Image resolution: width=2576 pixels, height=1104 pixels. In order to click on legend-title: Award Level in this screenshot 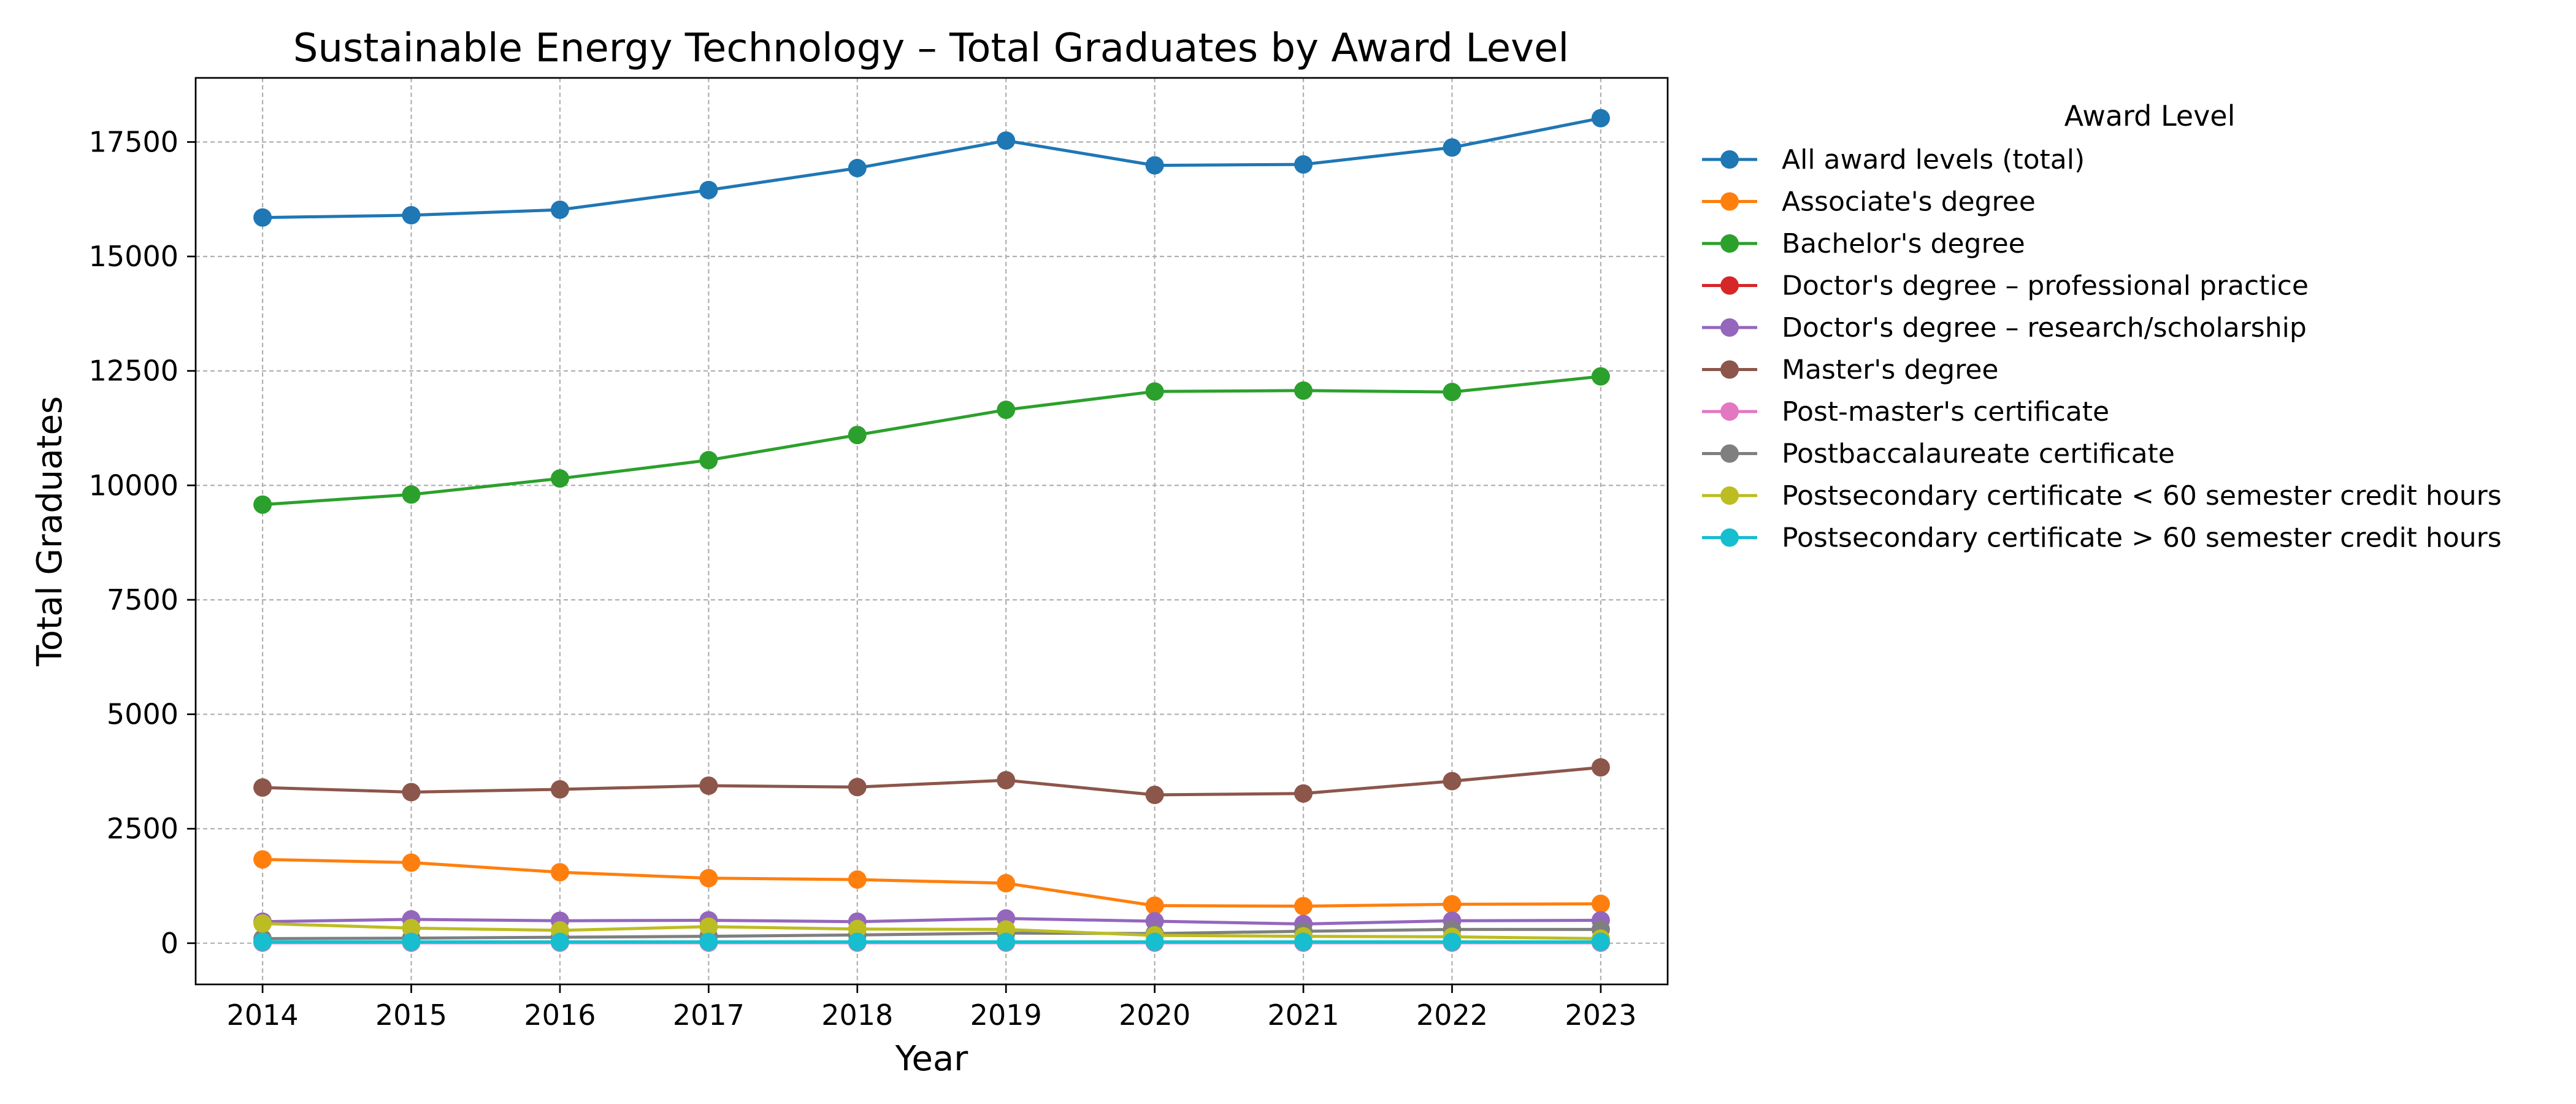, I will do `click(2150, 115)`.